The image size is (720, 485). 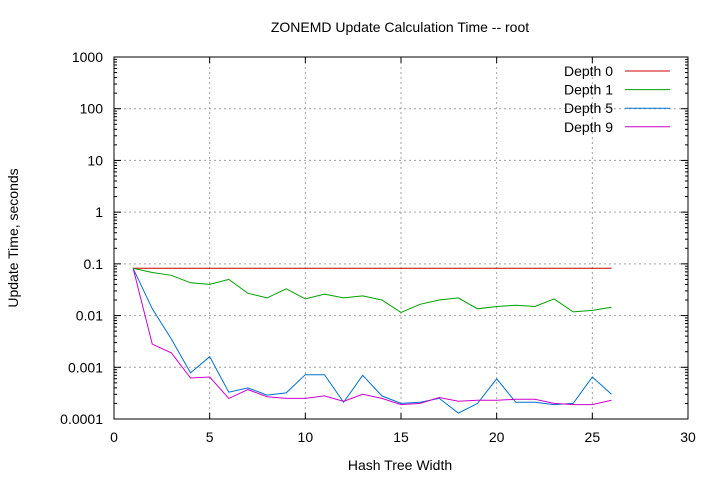 What do you see at coordinates (210, 437) in the screenshot?
I see `x-tick-label: 5` at bounding box center [210, 437].